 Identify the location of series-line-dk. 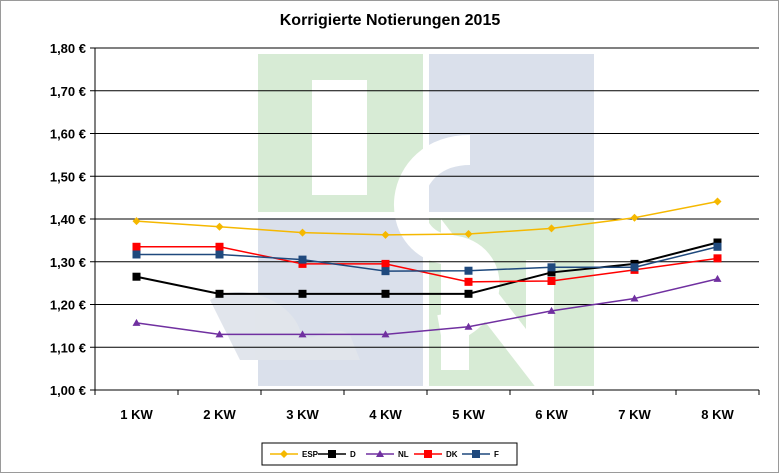
(427, 264).